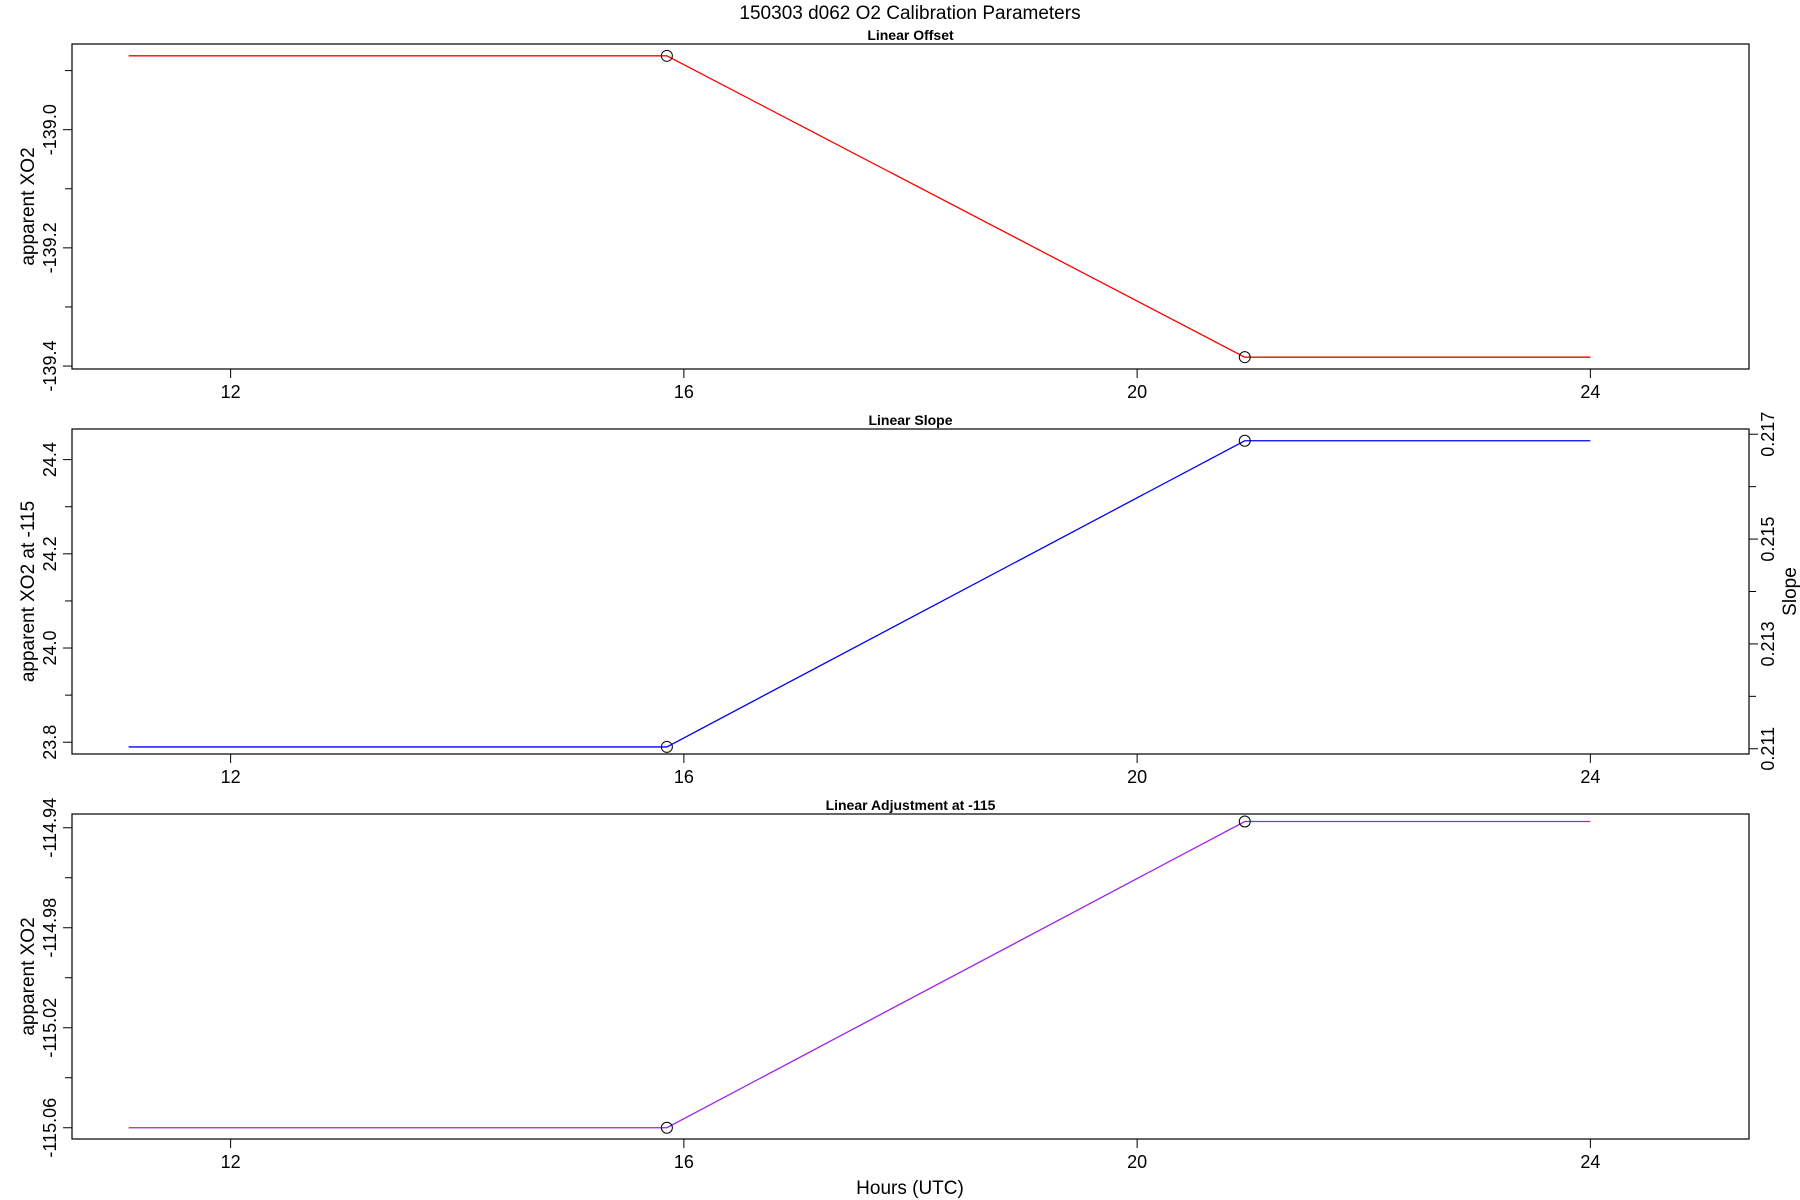  Describe the element at coordinates (50, 647) in the screenshot. I see `y-tick-label: 24.0` at that location.